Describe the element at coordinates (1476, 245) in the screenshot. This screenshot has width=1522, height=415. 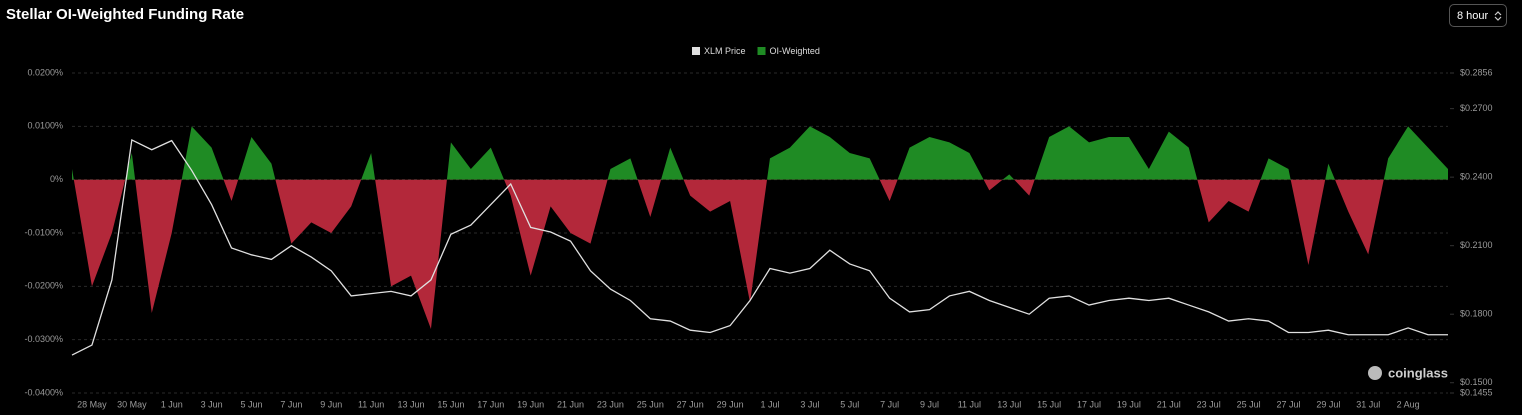
I see `y2-tick-label: $0.2100` at that location.